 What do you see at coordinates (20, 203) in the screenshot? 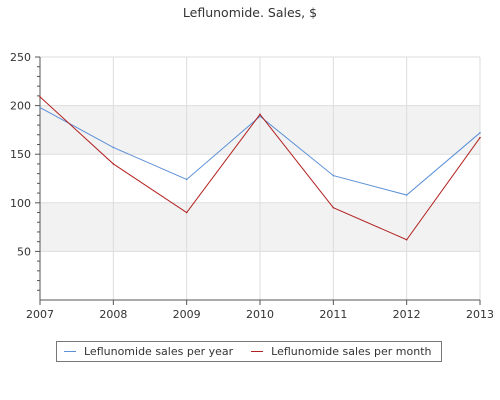
I see `y-tick-label-100: 100` at bounding box center [20, 203].